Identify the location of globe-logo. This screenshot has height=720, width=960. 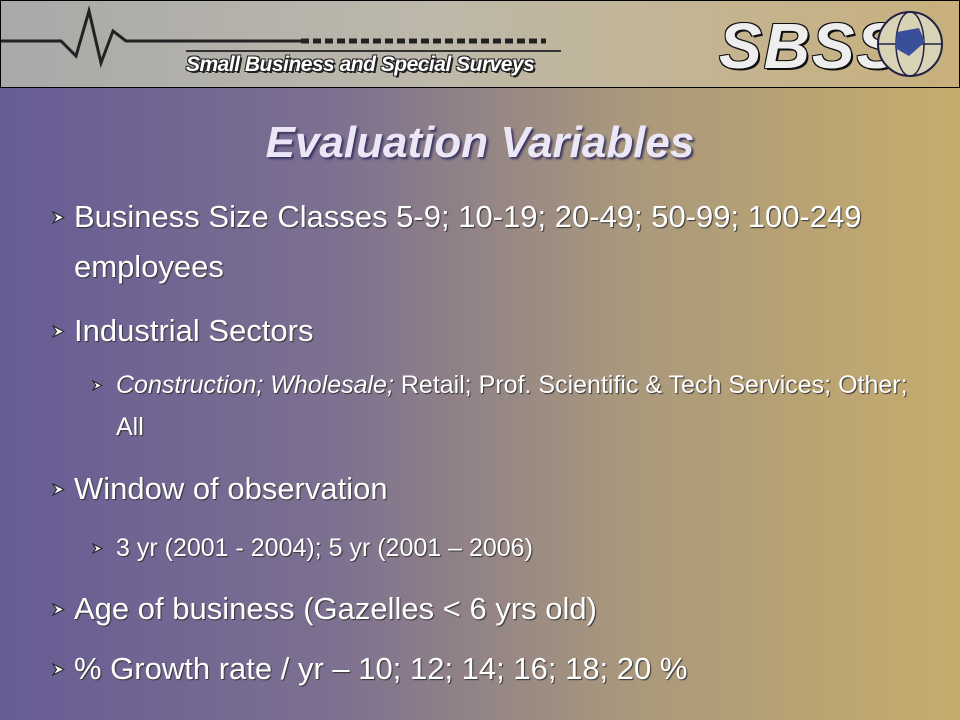
(910, 44).